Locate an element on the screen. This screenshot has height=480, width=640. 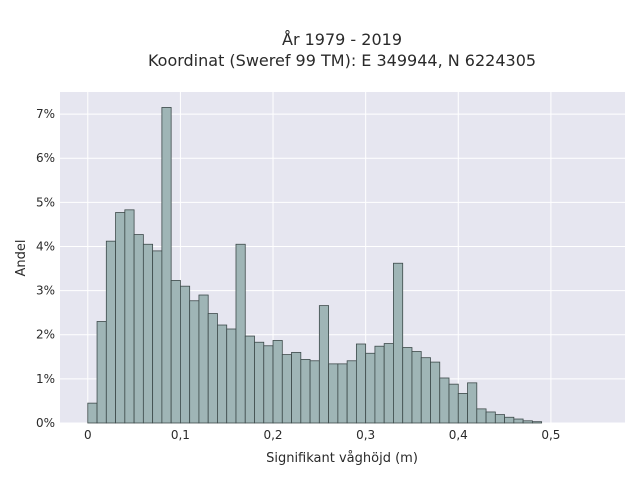
x-tick-label: 0,4 is located at coordinates (458, 435).